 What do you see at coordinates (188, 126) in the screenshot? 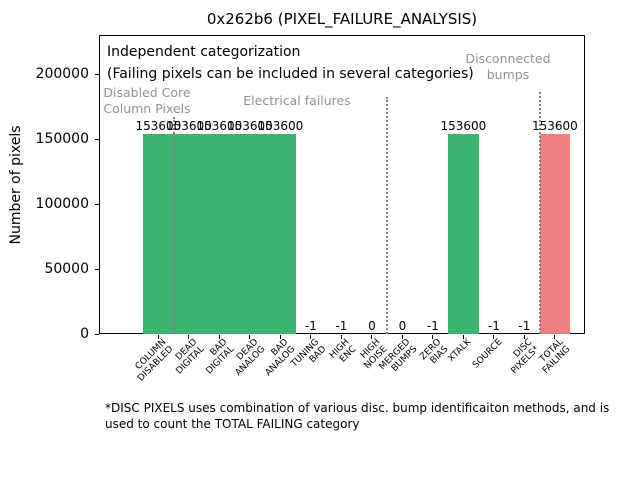
I see `bar-value-label-dead-digital: 153600` at bounding box center [188, 126].